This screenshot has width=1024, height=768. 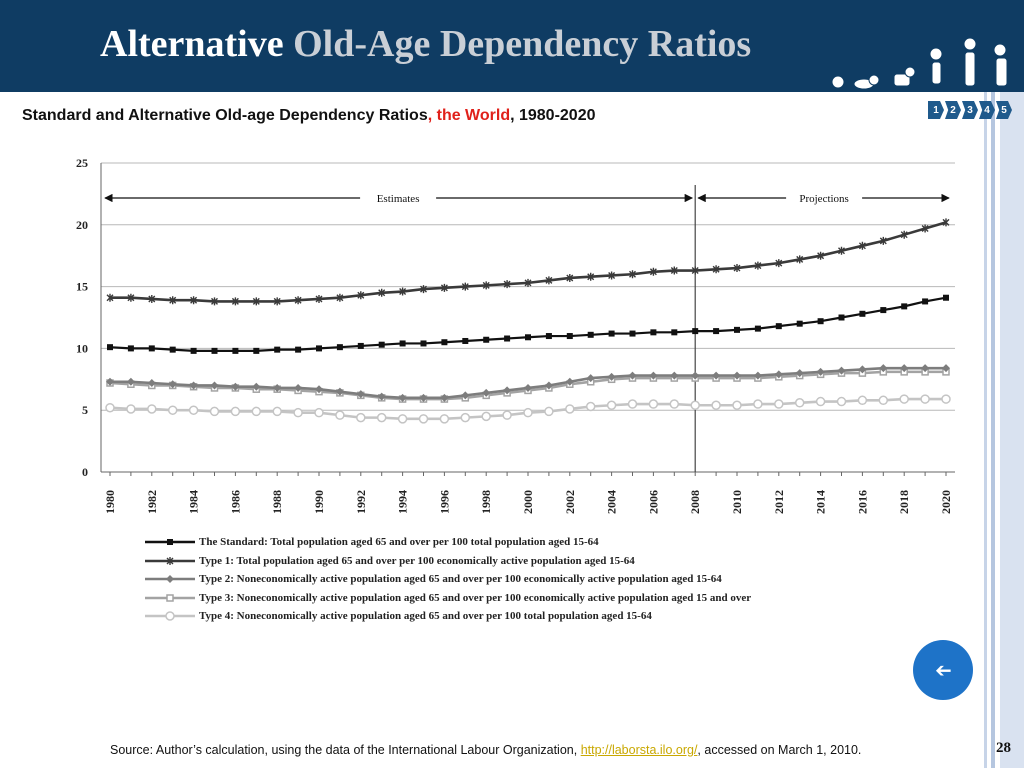 What do you see at coordinates (82, 348) in the screenshot?
I see `y-tick-label: 10` at bounding box center [82, 348].